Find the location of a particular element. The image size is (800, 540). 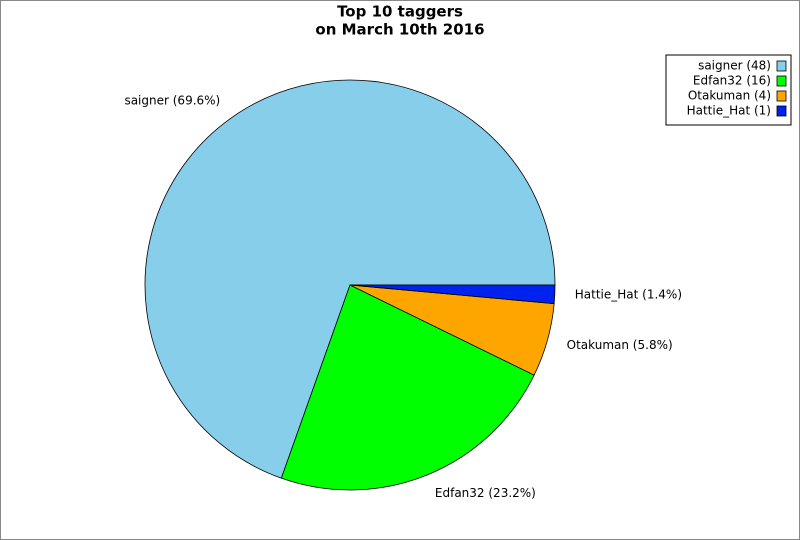

legend-label: Hattie_Hat (1) is located at coordinates (729, 111).